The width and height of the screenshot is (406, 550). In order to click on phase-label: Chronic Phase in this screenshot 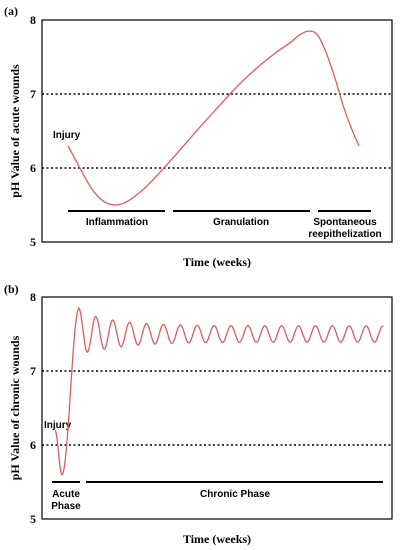, I will do `click(235, 494)`.